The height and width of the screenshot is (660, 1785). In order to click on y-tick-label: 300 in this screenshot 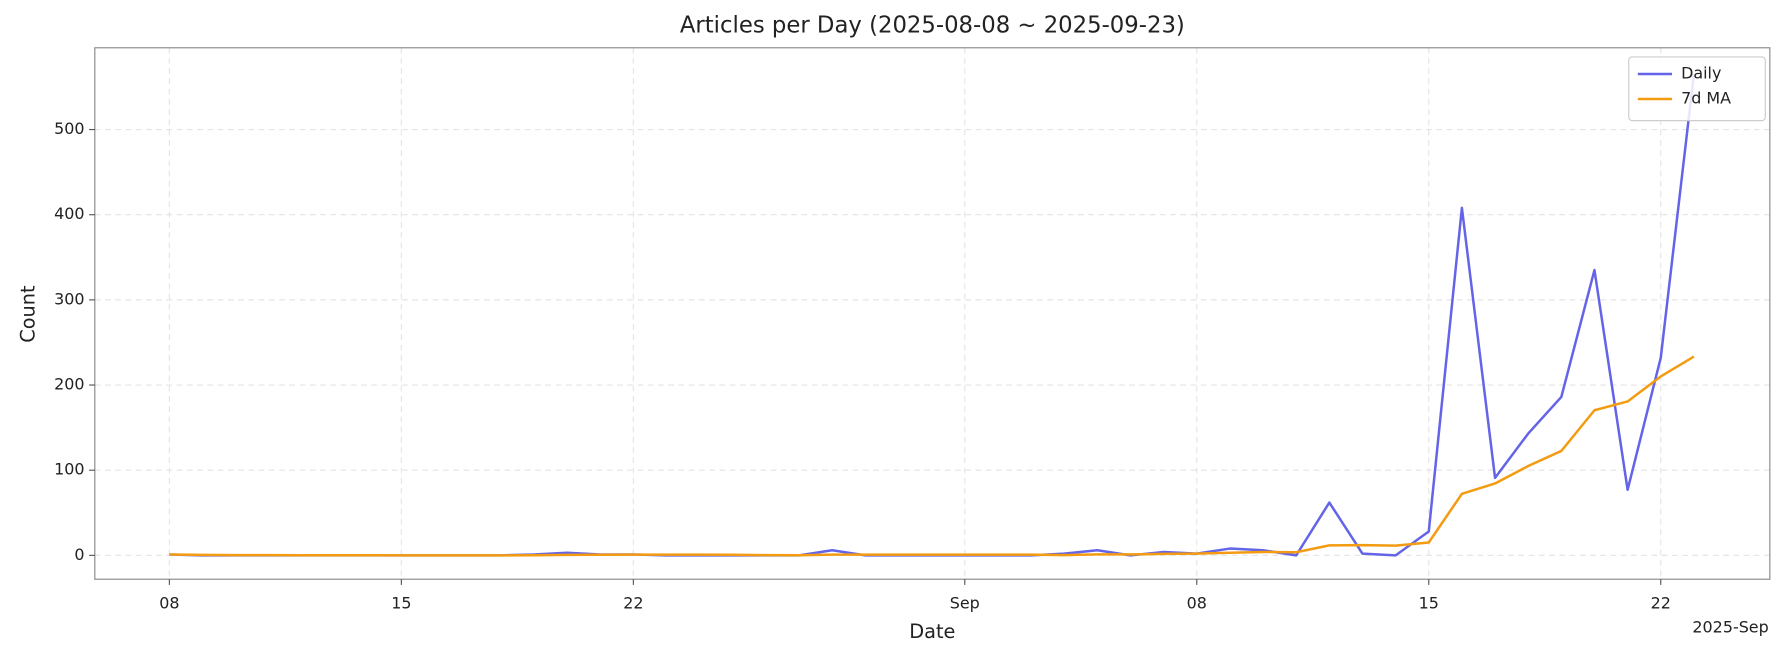, I will do `click(69, 298)`.